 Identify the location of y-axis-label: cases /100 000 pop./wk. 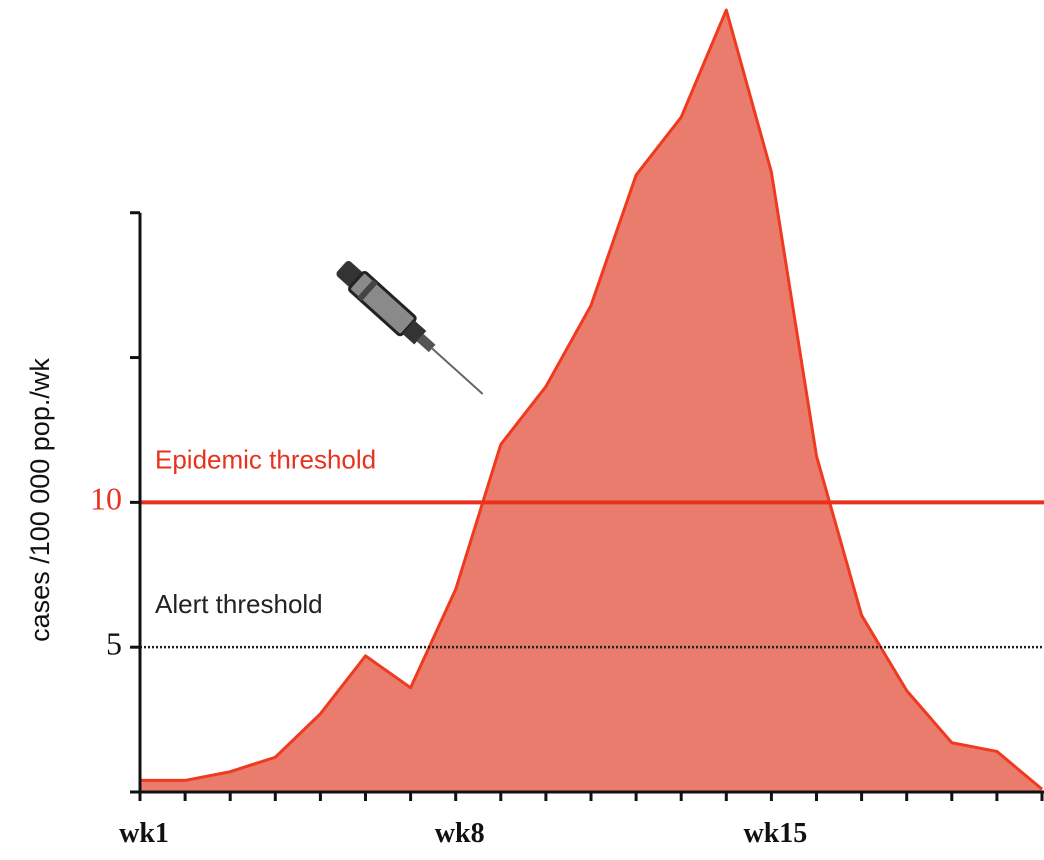
(40, 500).